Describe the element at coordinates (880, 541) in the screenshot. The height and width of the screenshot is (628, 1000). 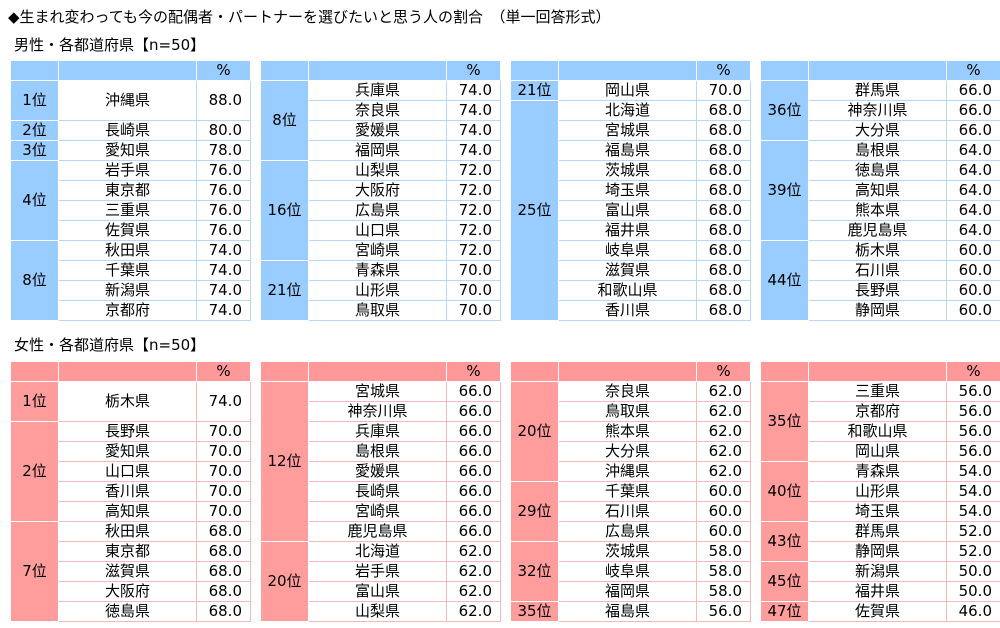
I see `table-row: 43位 群馬県 52.0` at that location.